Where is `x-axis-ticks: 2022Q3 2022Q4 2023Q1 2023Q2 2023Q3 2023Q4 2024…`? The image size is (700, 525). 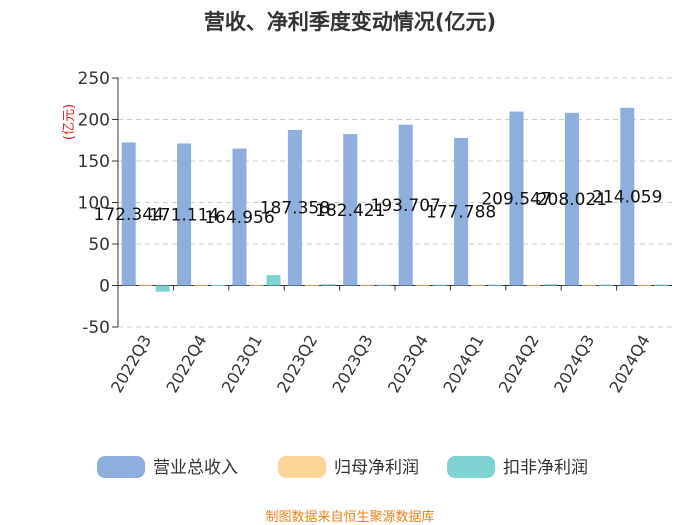 x-axis-ticks: 2022Q3 2022Q4 2023Q1 2023Q2 2023Q3 2023Q4 2024… is located at coordinates (380, 364).